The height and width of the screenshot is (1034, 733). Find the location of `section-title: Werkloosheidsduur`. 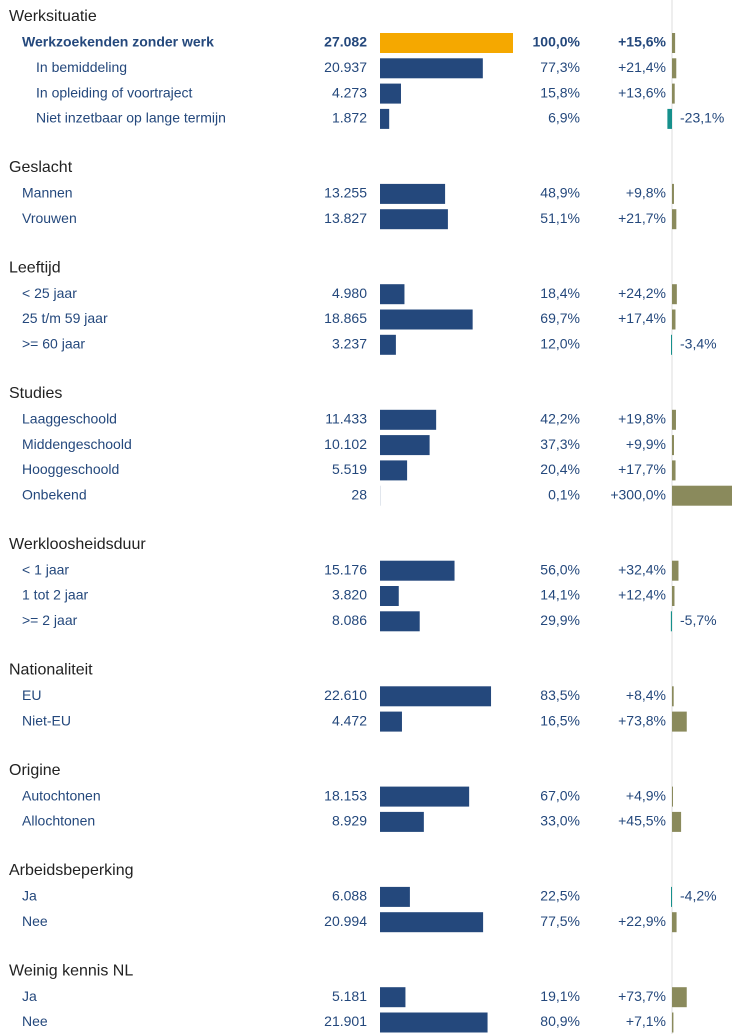

section-title: Werkloosheidsduur is located at coordinates (77, 544).